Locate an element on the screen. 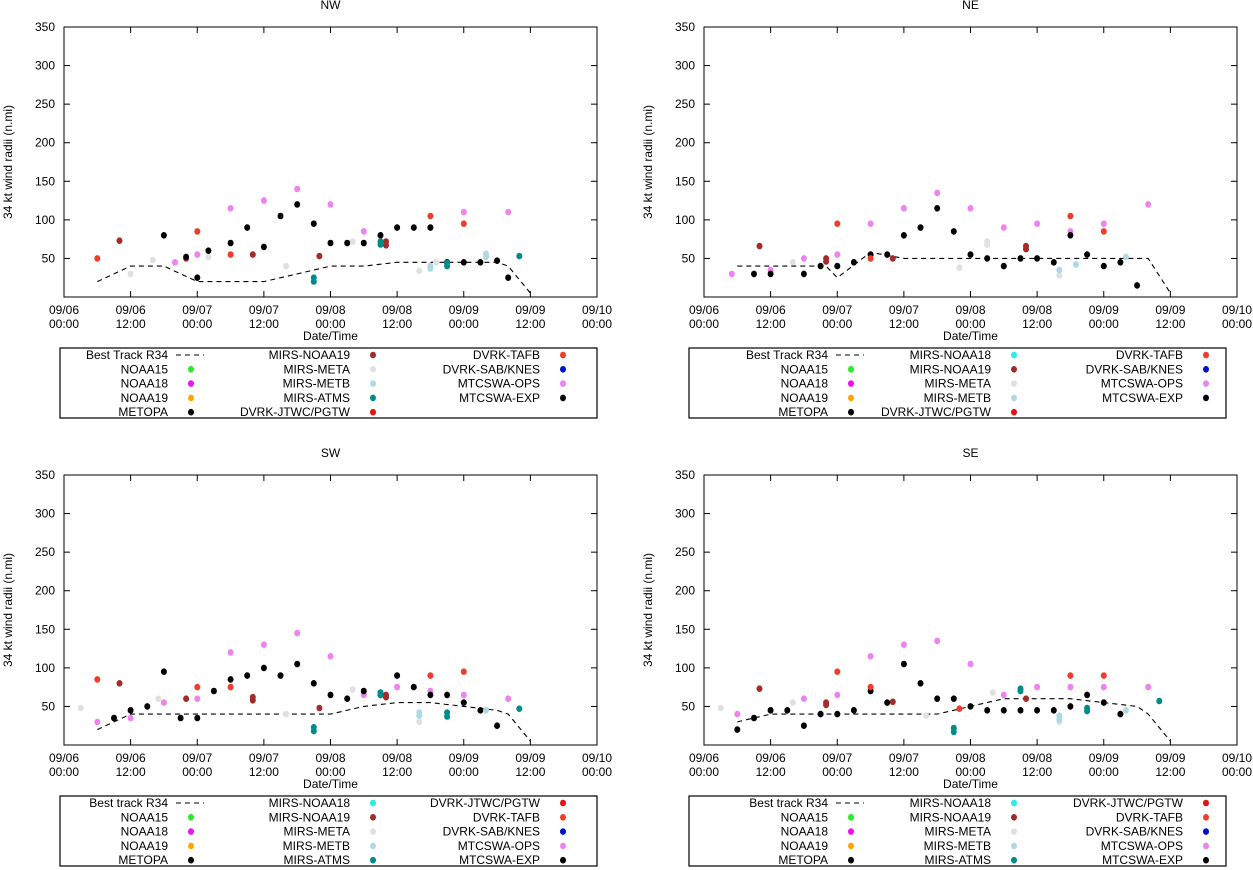 The height and width of the screenshot is (870, 1253). legend-label: METOPA is located at coordinates (143, 412).